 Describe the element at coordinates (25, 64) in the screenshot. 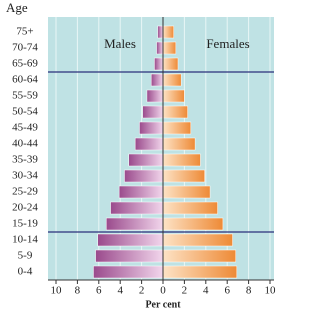

I see `y-tick-label: 65-69` at that location.